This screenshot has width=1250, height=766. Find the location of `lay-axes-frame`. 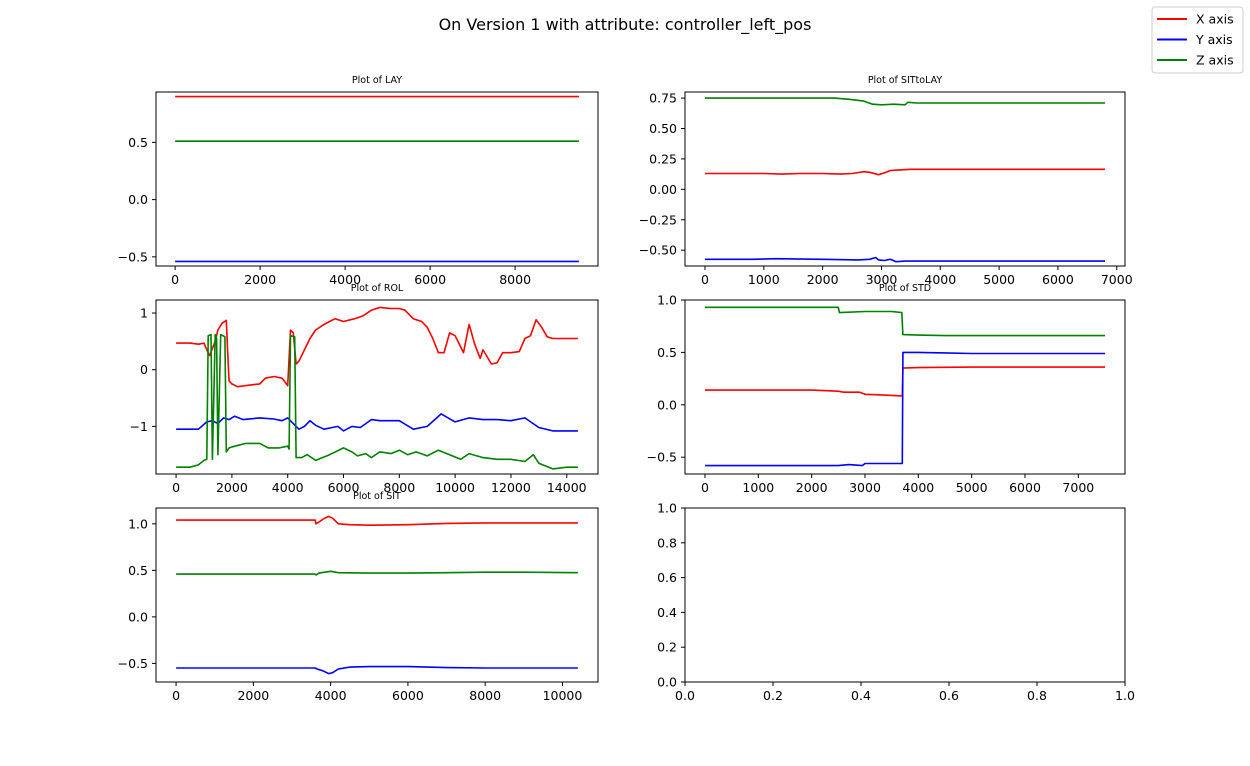

lay-axes-frame is located at coordinates (377, 179).